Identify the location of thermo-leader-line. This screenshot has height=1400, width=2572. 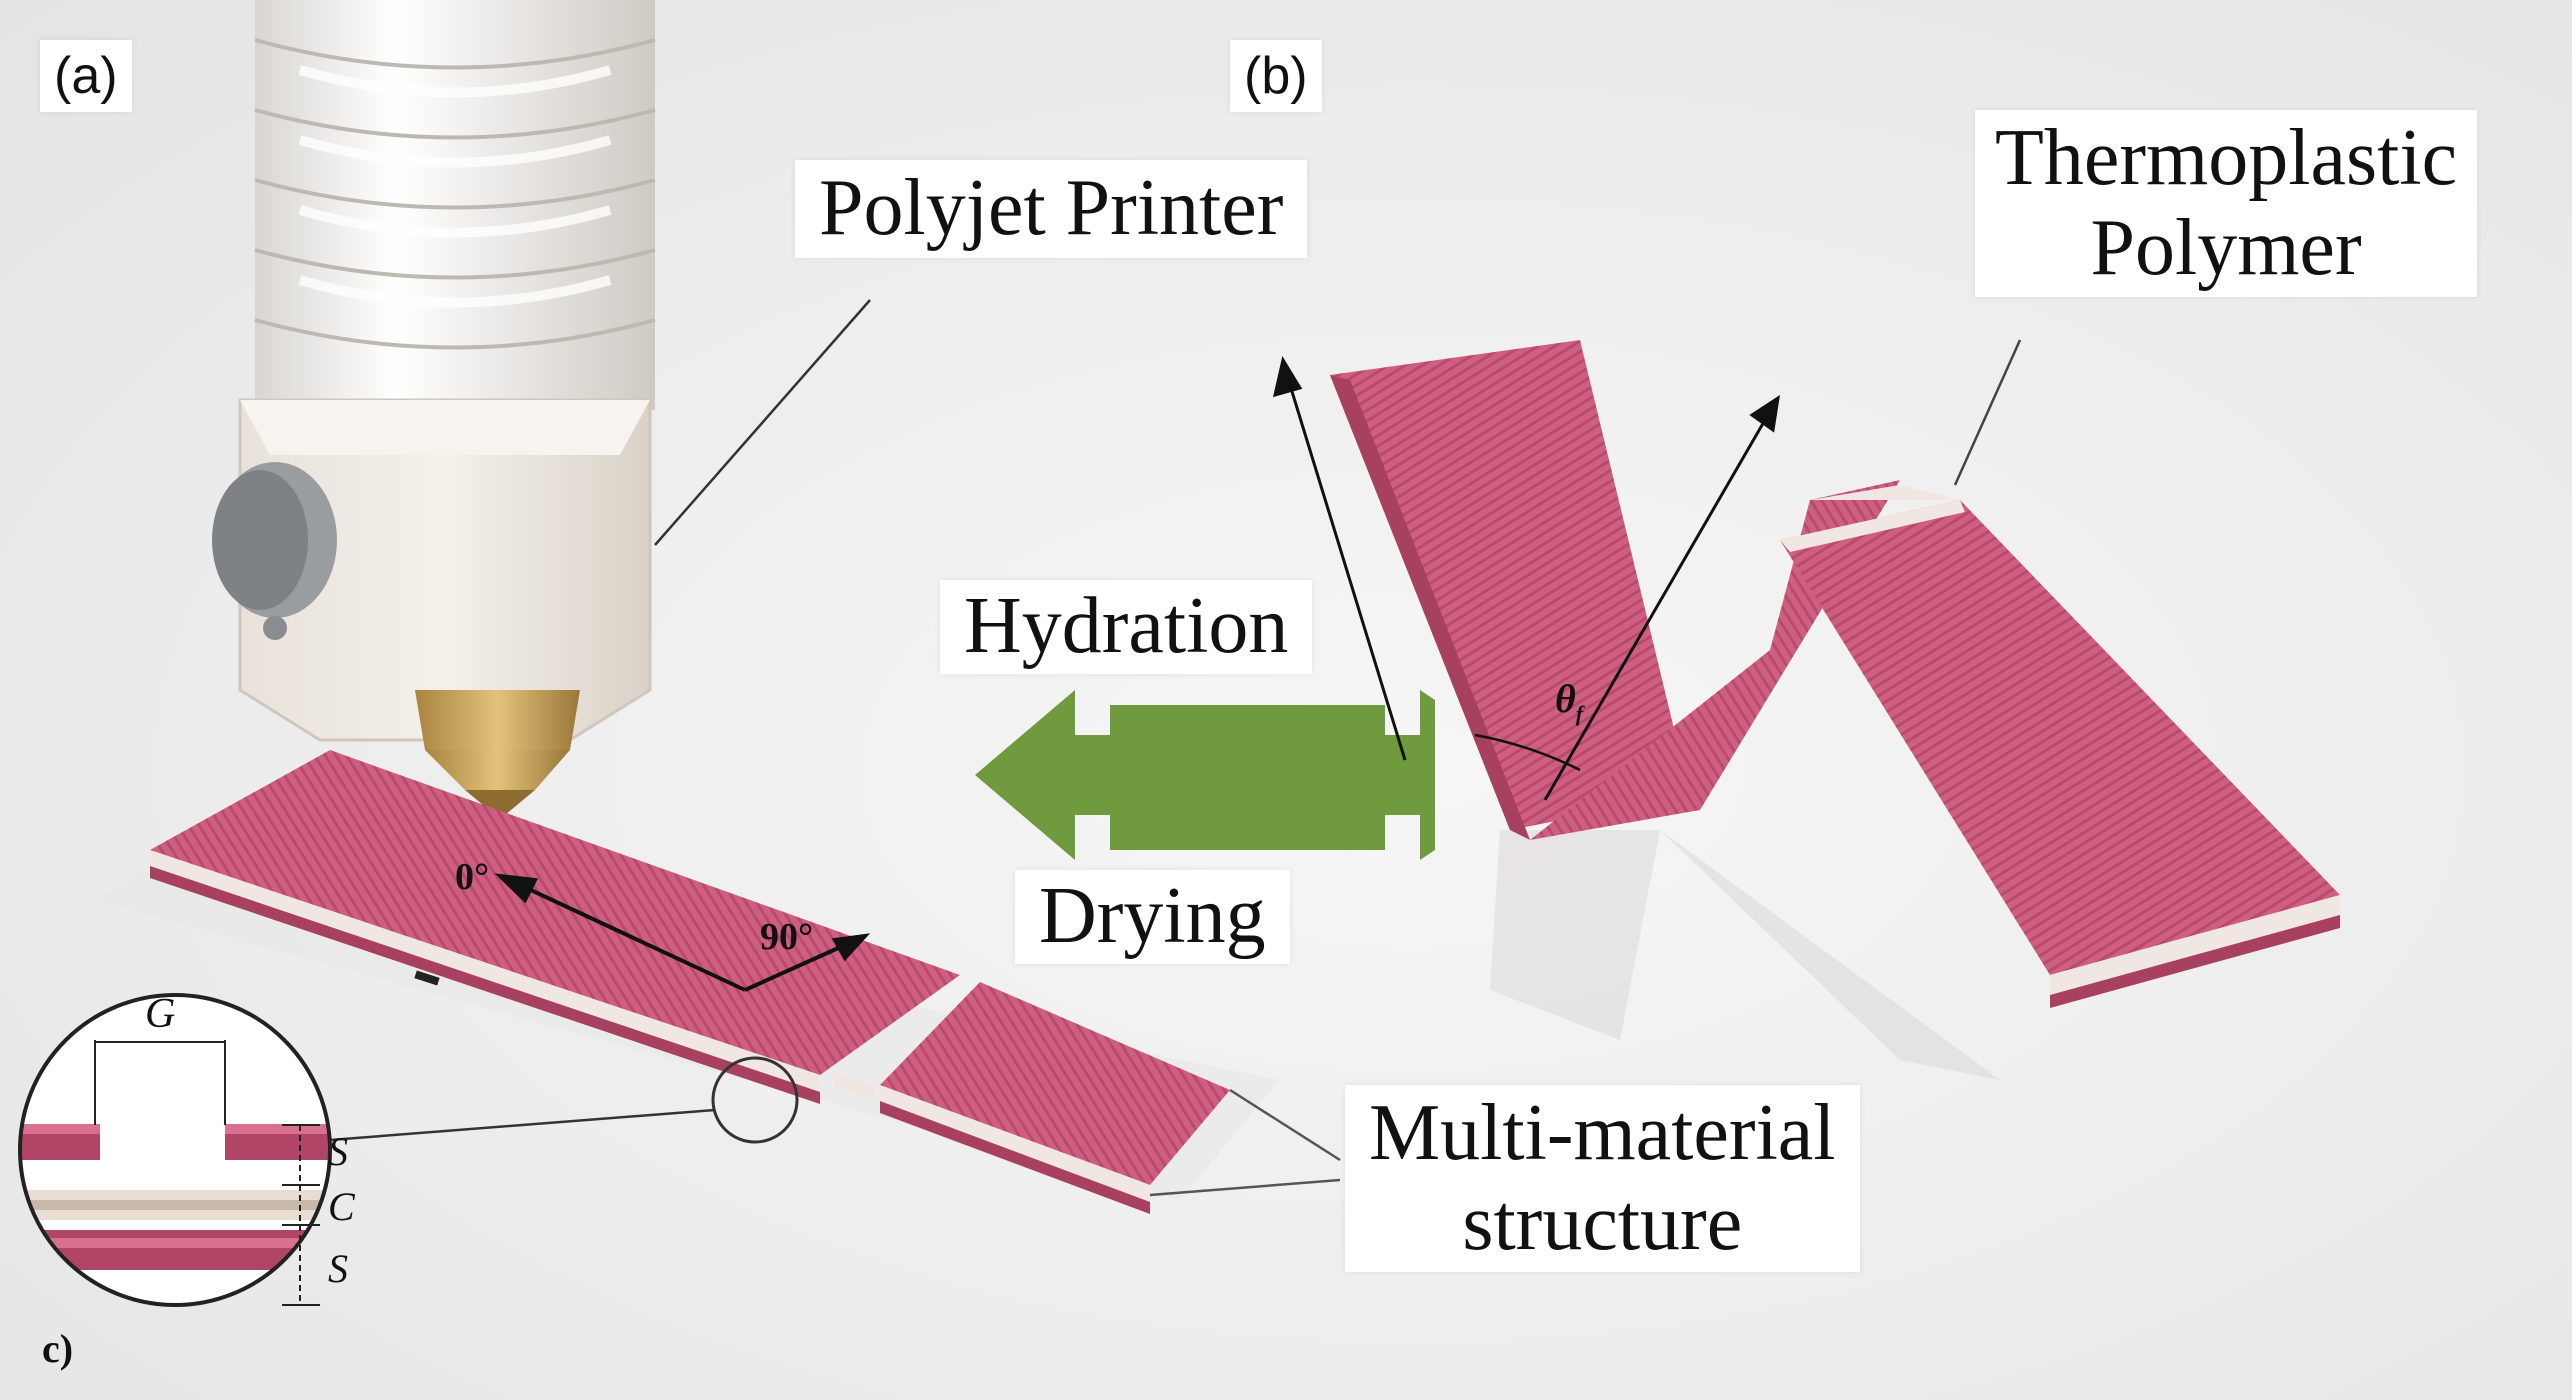
(1987, 412).